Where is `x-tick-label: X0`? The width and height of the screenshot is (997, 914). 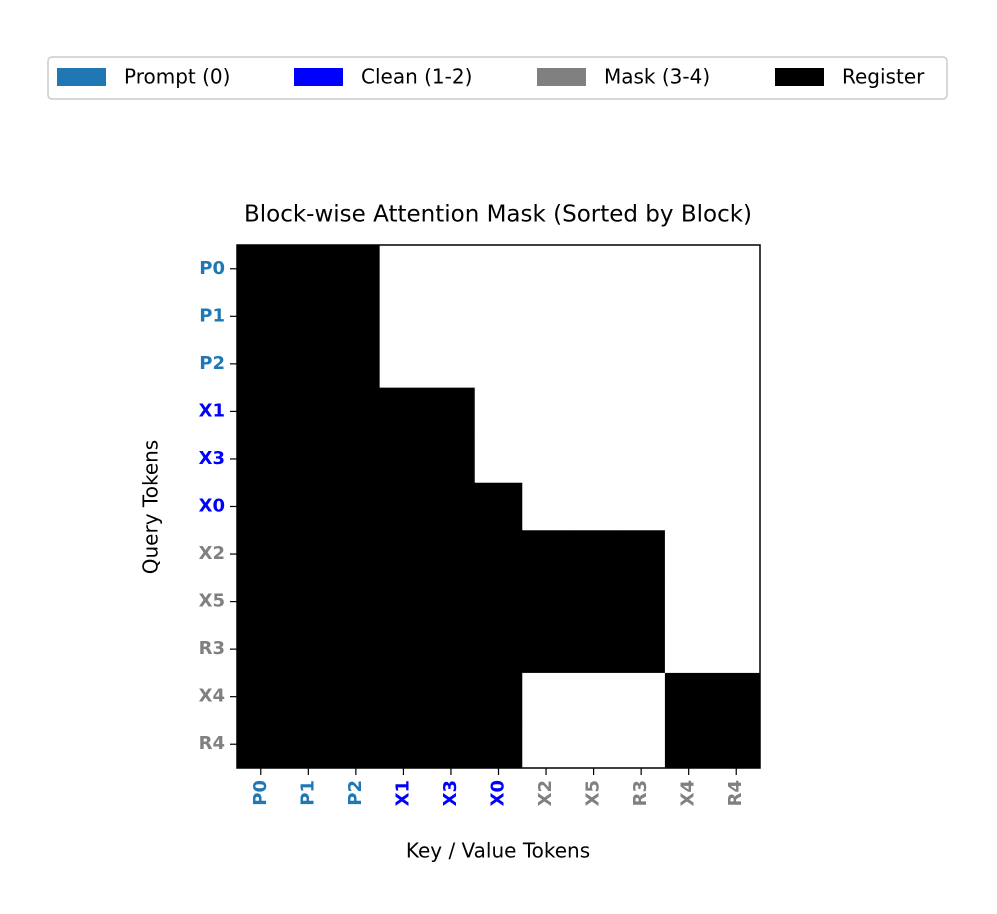
x-tick-label: X0 is located at coordinates (498, 793).